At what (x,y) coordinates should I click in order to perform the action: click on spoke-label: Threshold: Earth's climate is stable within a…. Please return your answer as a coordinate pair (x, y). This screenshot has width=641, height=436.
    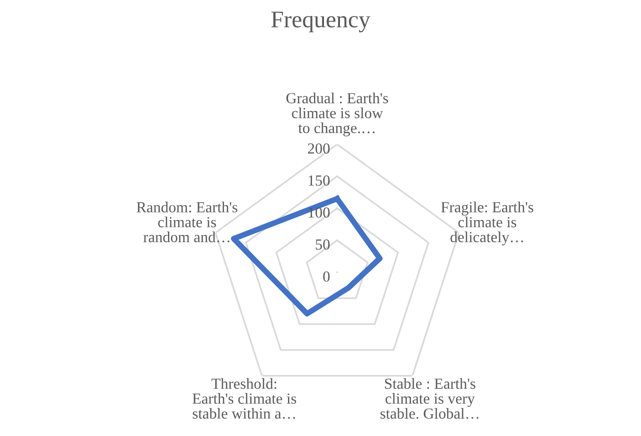
    Looking at the image, I should click on (244, 398).